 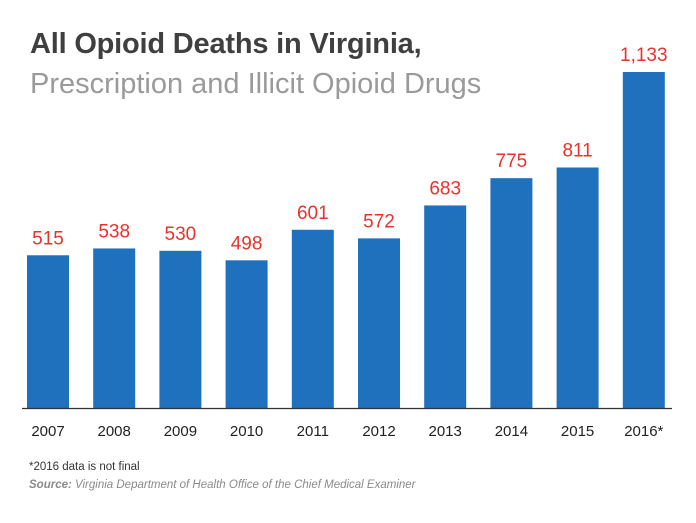 What do you see at coordinates (247, 243) in the screenshot?
I see `value-label: 498` at bounding box center [247, 243].